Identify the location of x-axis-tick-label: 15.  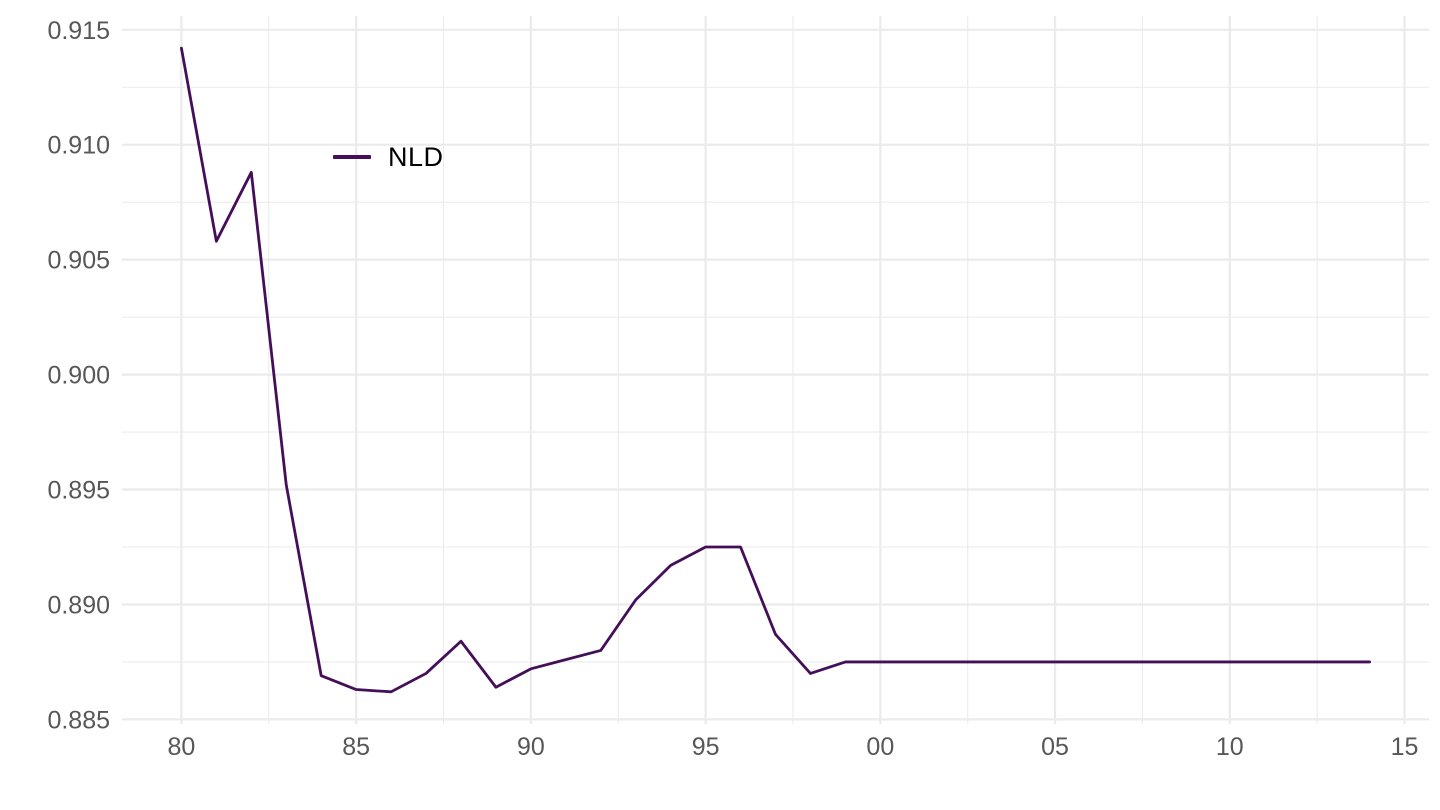
(1405, 747).